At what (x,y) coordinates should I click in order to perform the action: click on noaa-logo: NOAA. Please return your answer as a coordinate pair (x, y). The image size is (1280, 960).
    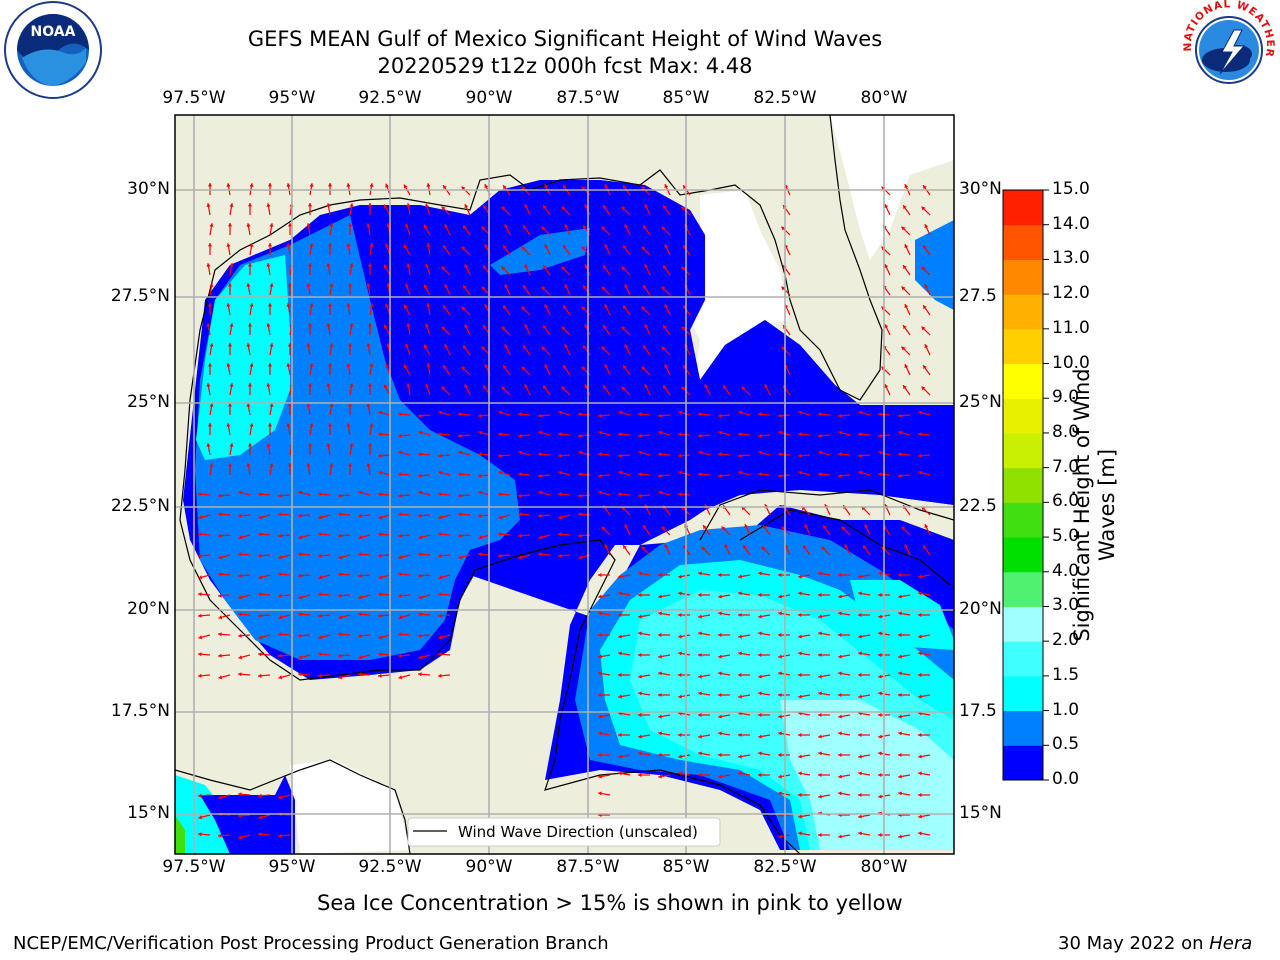
    Looking at the image, I should click on (53, 50).